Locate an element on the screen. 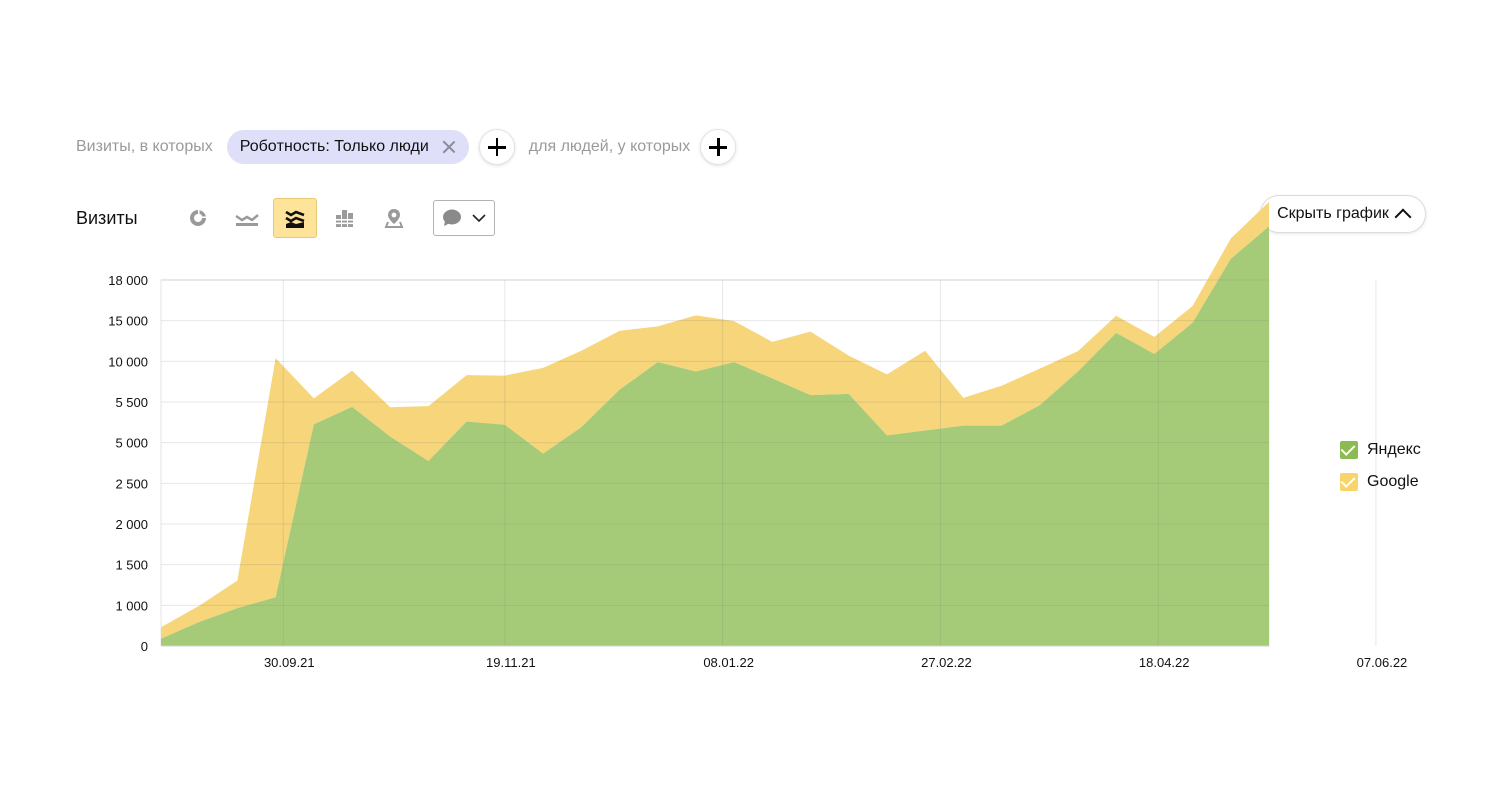 Image resolution: width=1500 pixels, height=800 pixels. y-tick-label: 5 000 is located at coordinates (131, 443).